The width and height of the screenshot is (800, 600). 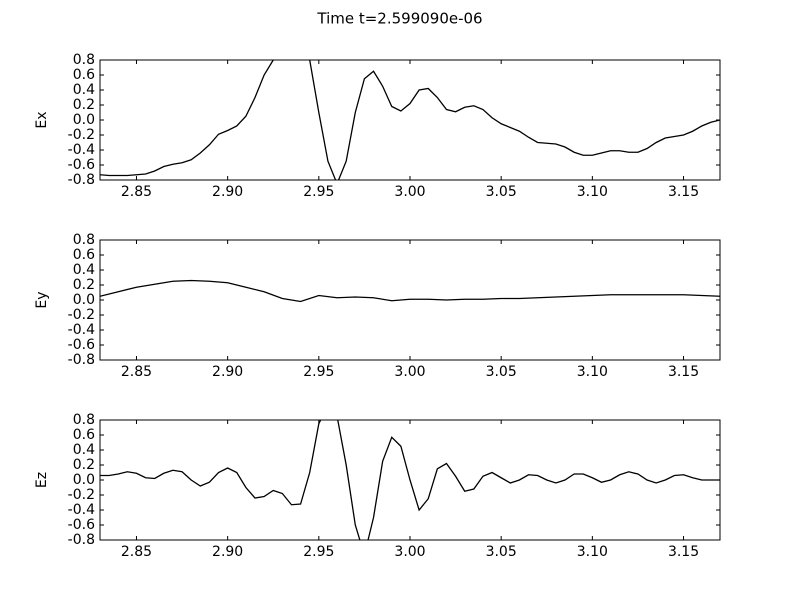 What do you see at coordinates (42, 299) in the screenshot?
I see `y-axis-label: Ey` at bounding box center [42, 299].